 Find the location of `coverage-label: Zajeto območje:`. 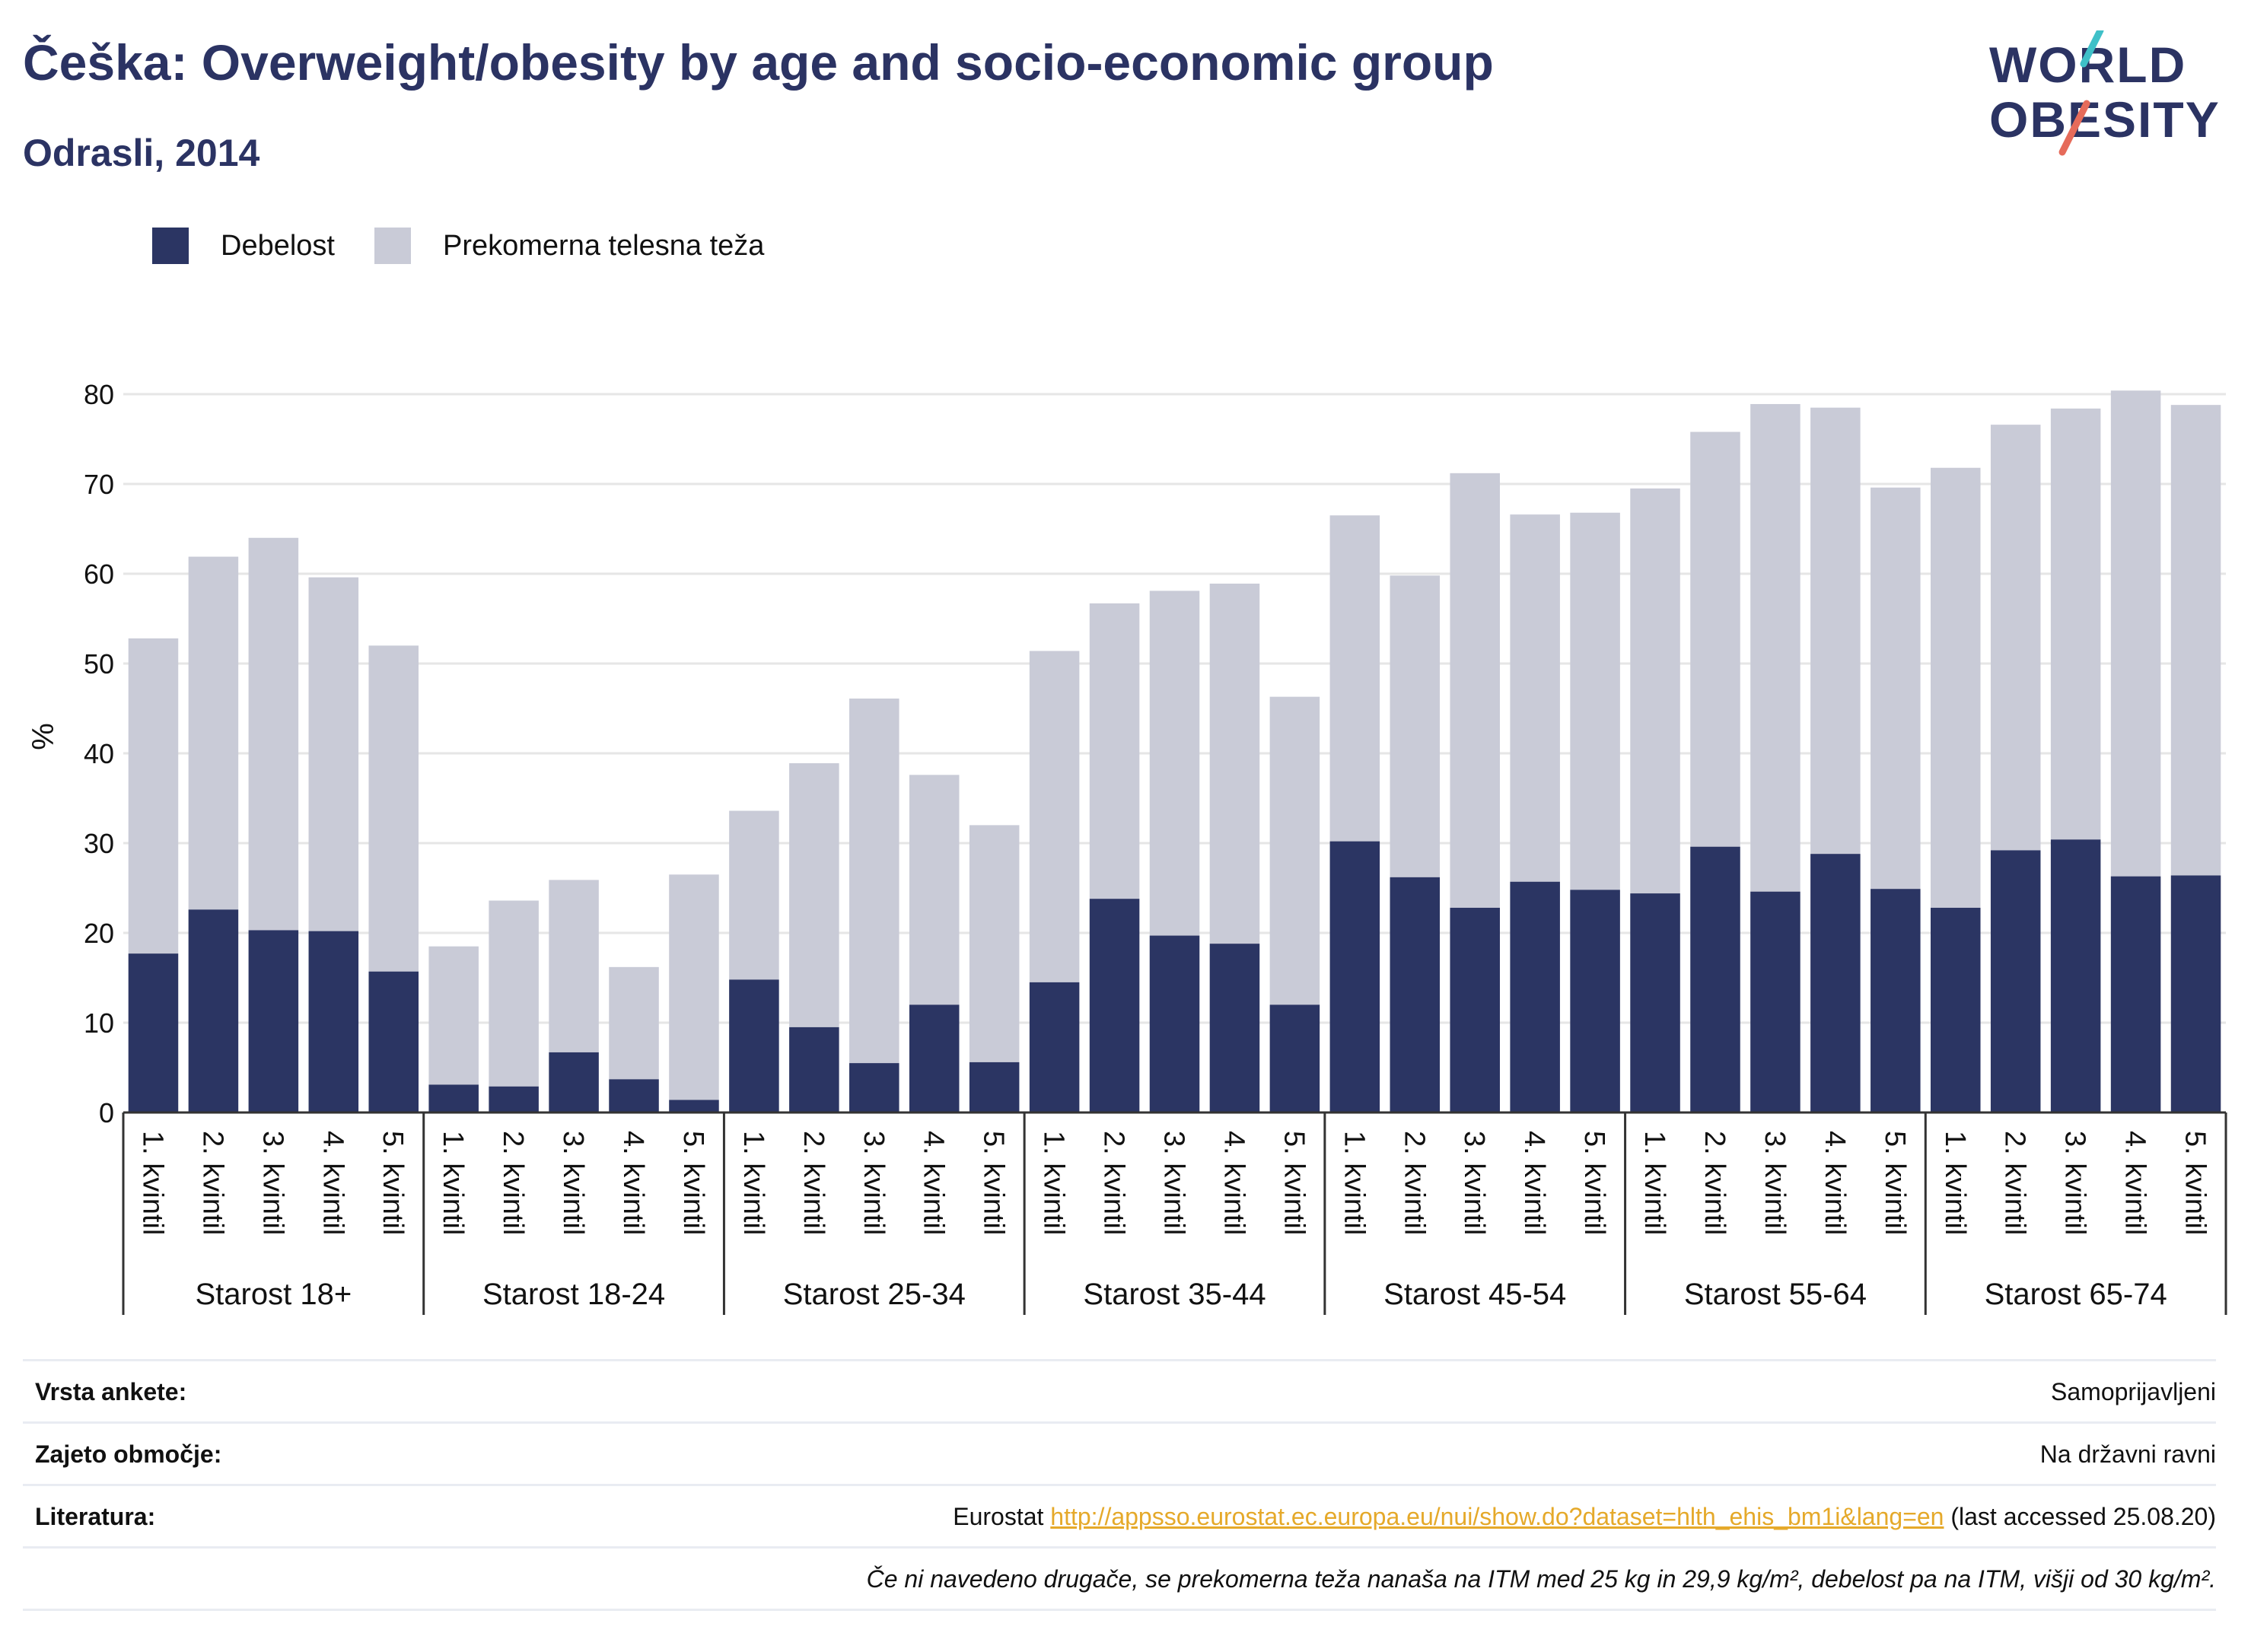

coverage-label: Zajeto območje: is located at coordinates (128, 1454).